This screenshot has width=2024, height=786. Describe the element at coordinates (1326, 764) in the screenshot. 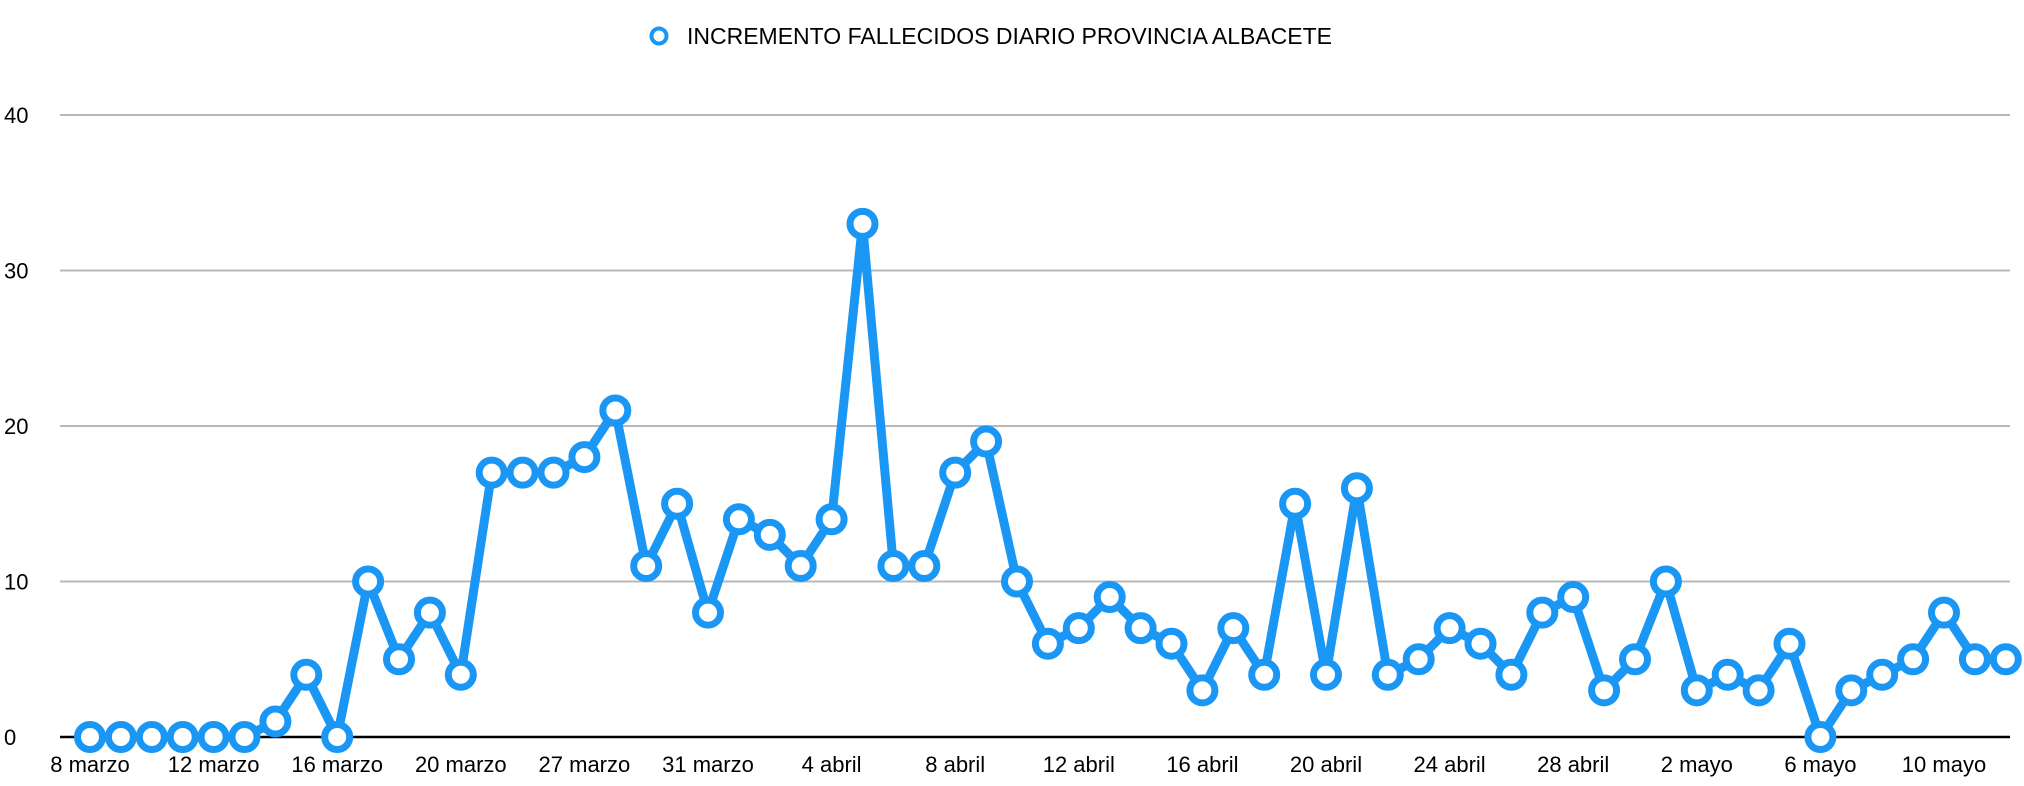

I see `x-tick-label: 20 abril` at that location.